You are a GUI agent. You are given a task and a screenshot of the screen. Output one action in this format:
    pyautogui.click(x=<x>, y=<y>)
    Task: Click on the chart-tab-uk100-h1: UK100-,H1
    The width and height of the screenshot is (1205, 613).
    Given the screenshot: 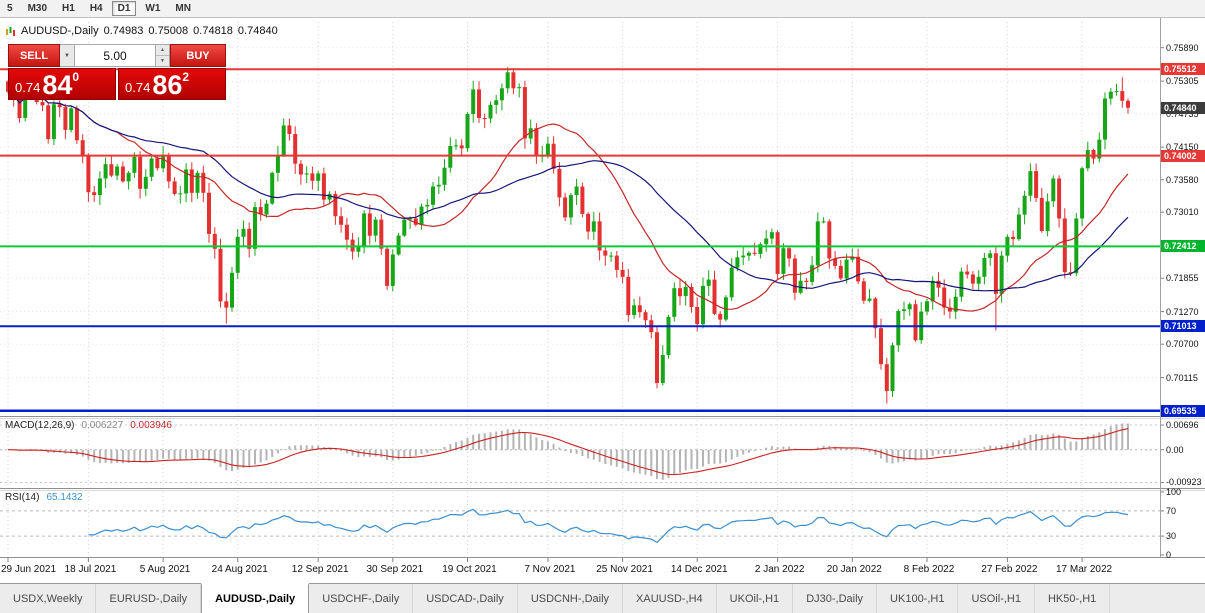 What is the action you would take?
    pyautogui.click(x=918, y=598)
    